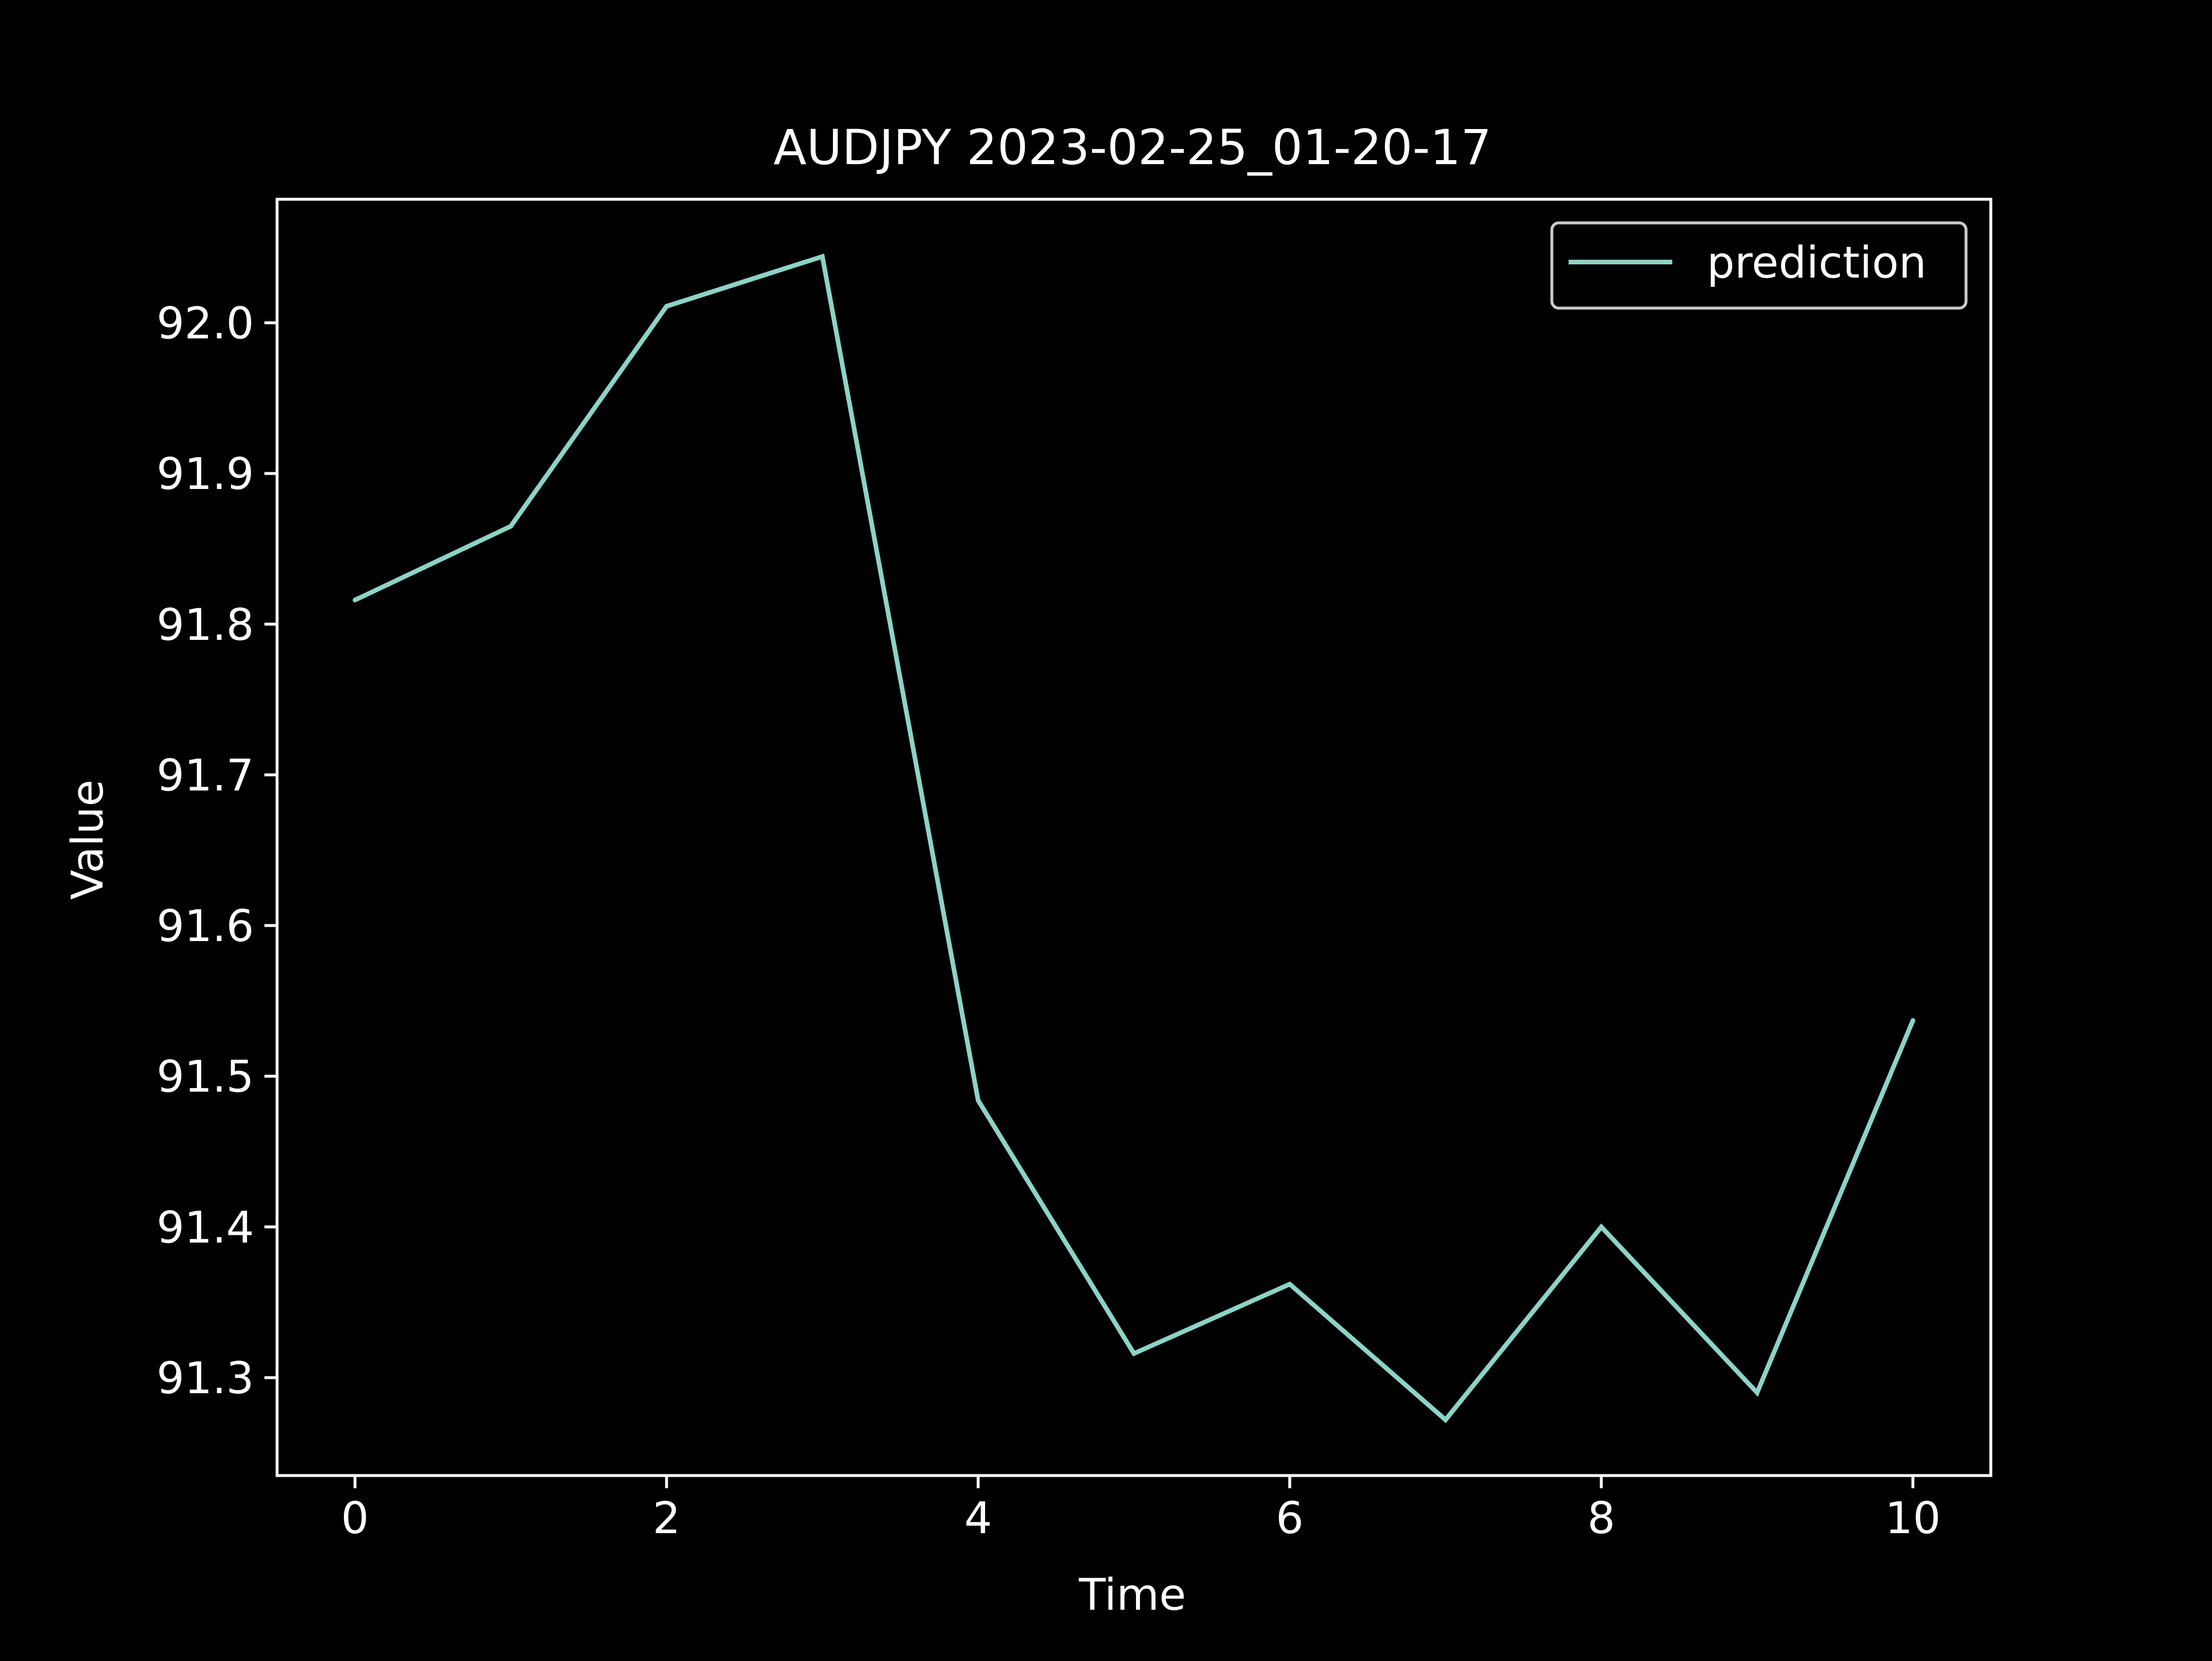 This screenshot has height=1661, width=2212. What do you see at coordinates (205, 624) in the screenshot?
I see `y-tick-label: 91.8` at bounding box center [205, 624].